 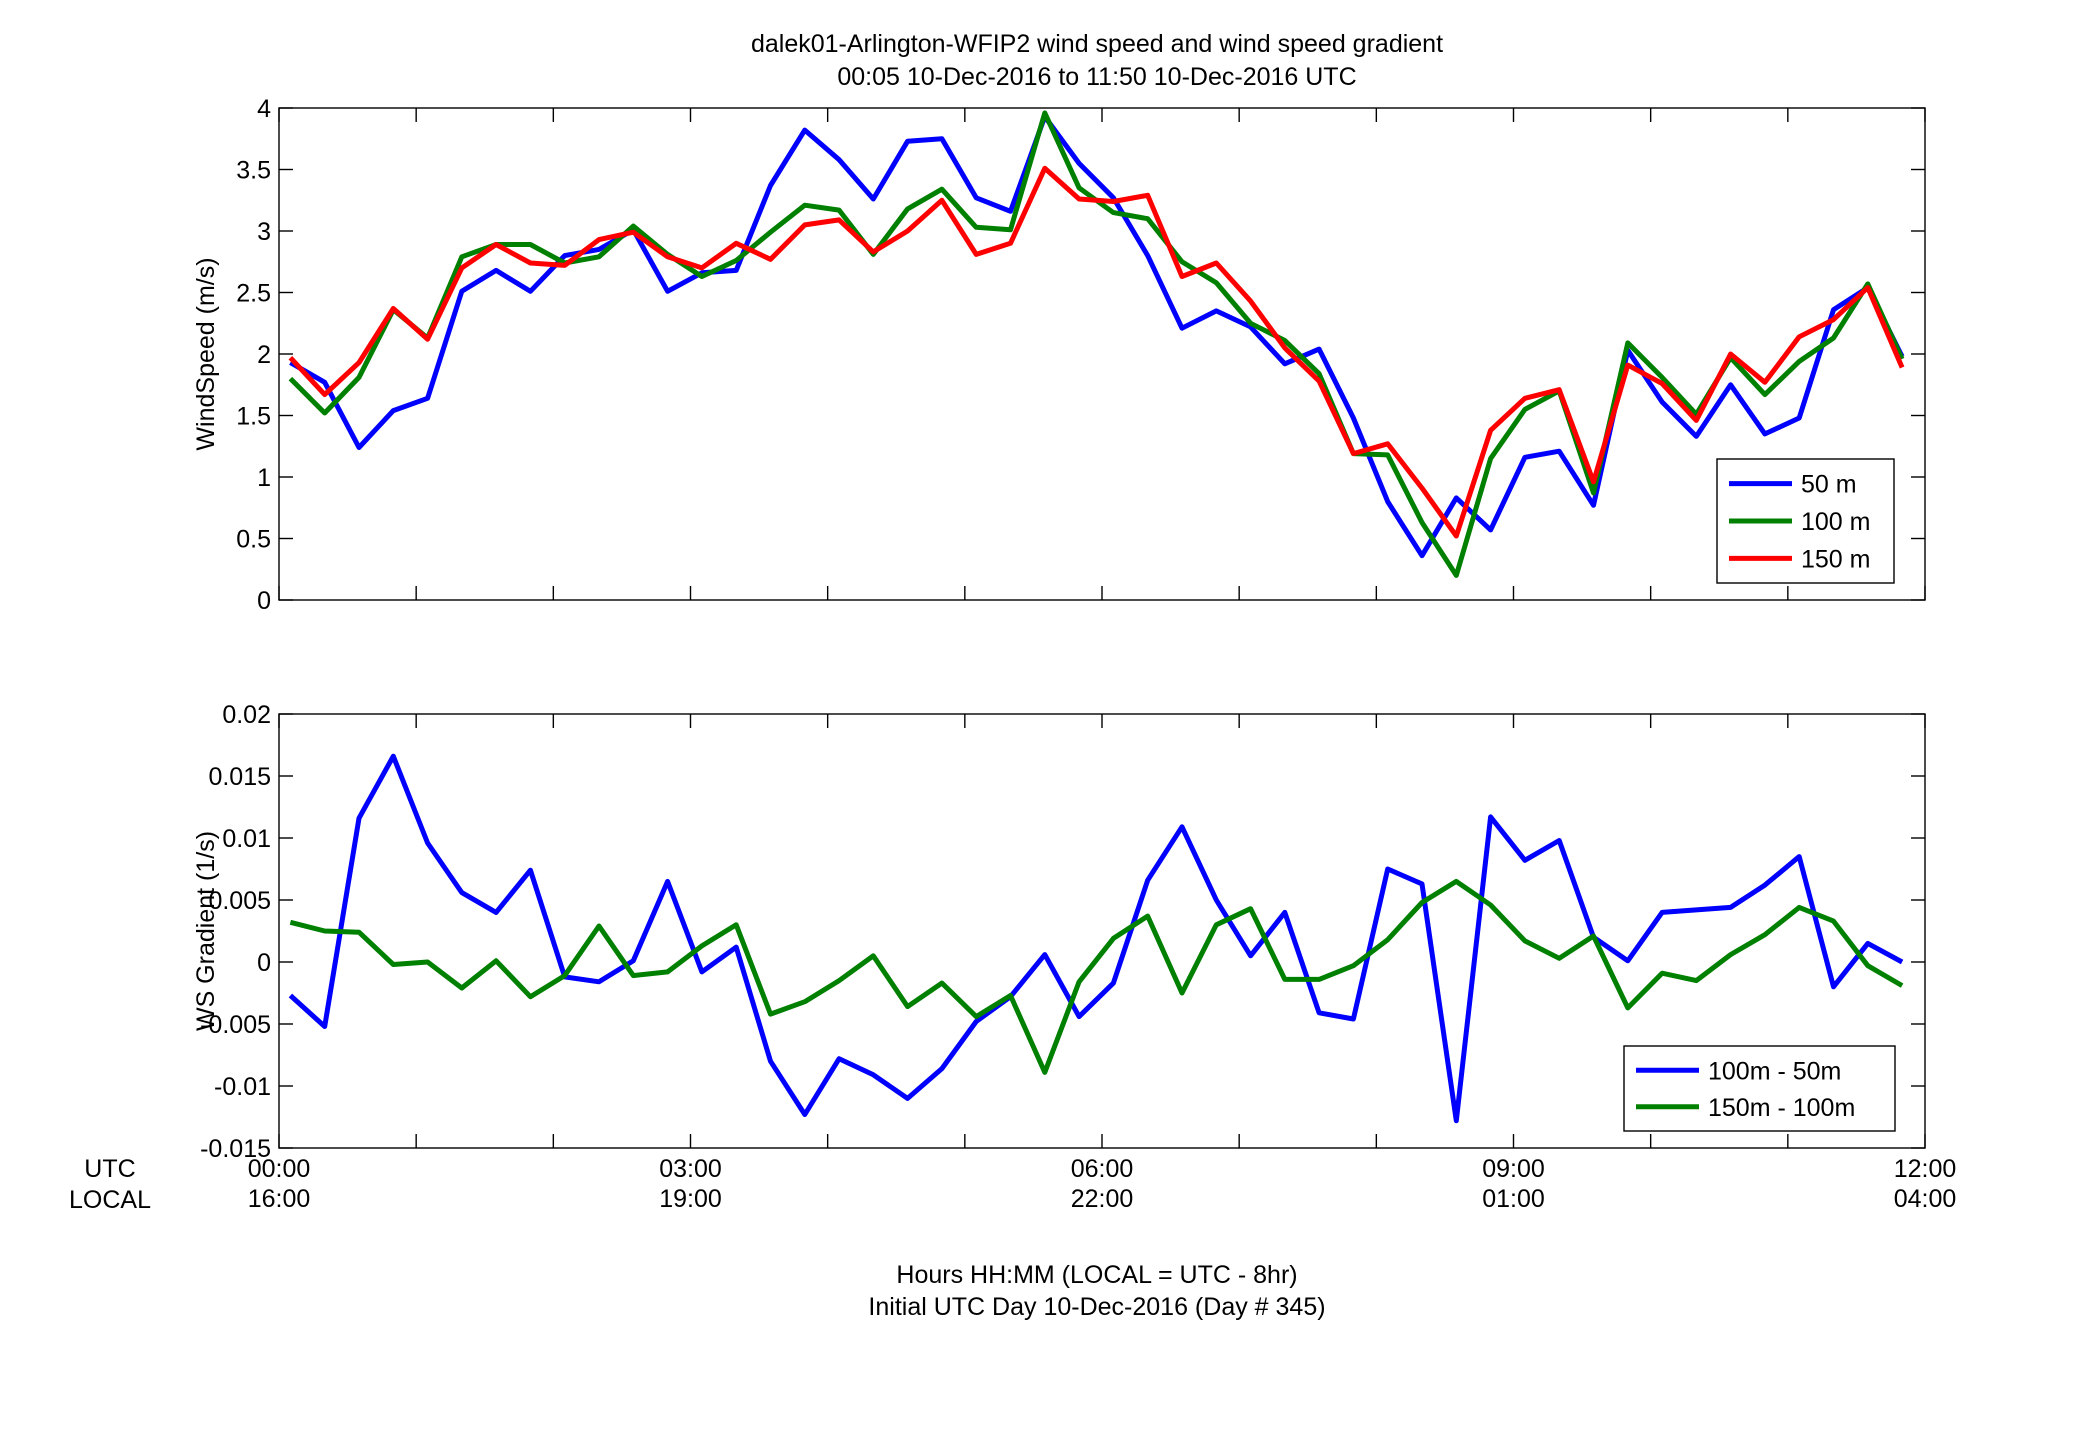 I want to click on x-tick-label-local: 16:00, so click(x=279, y=1199).